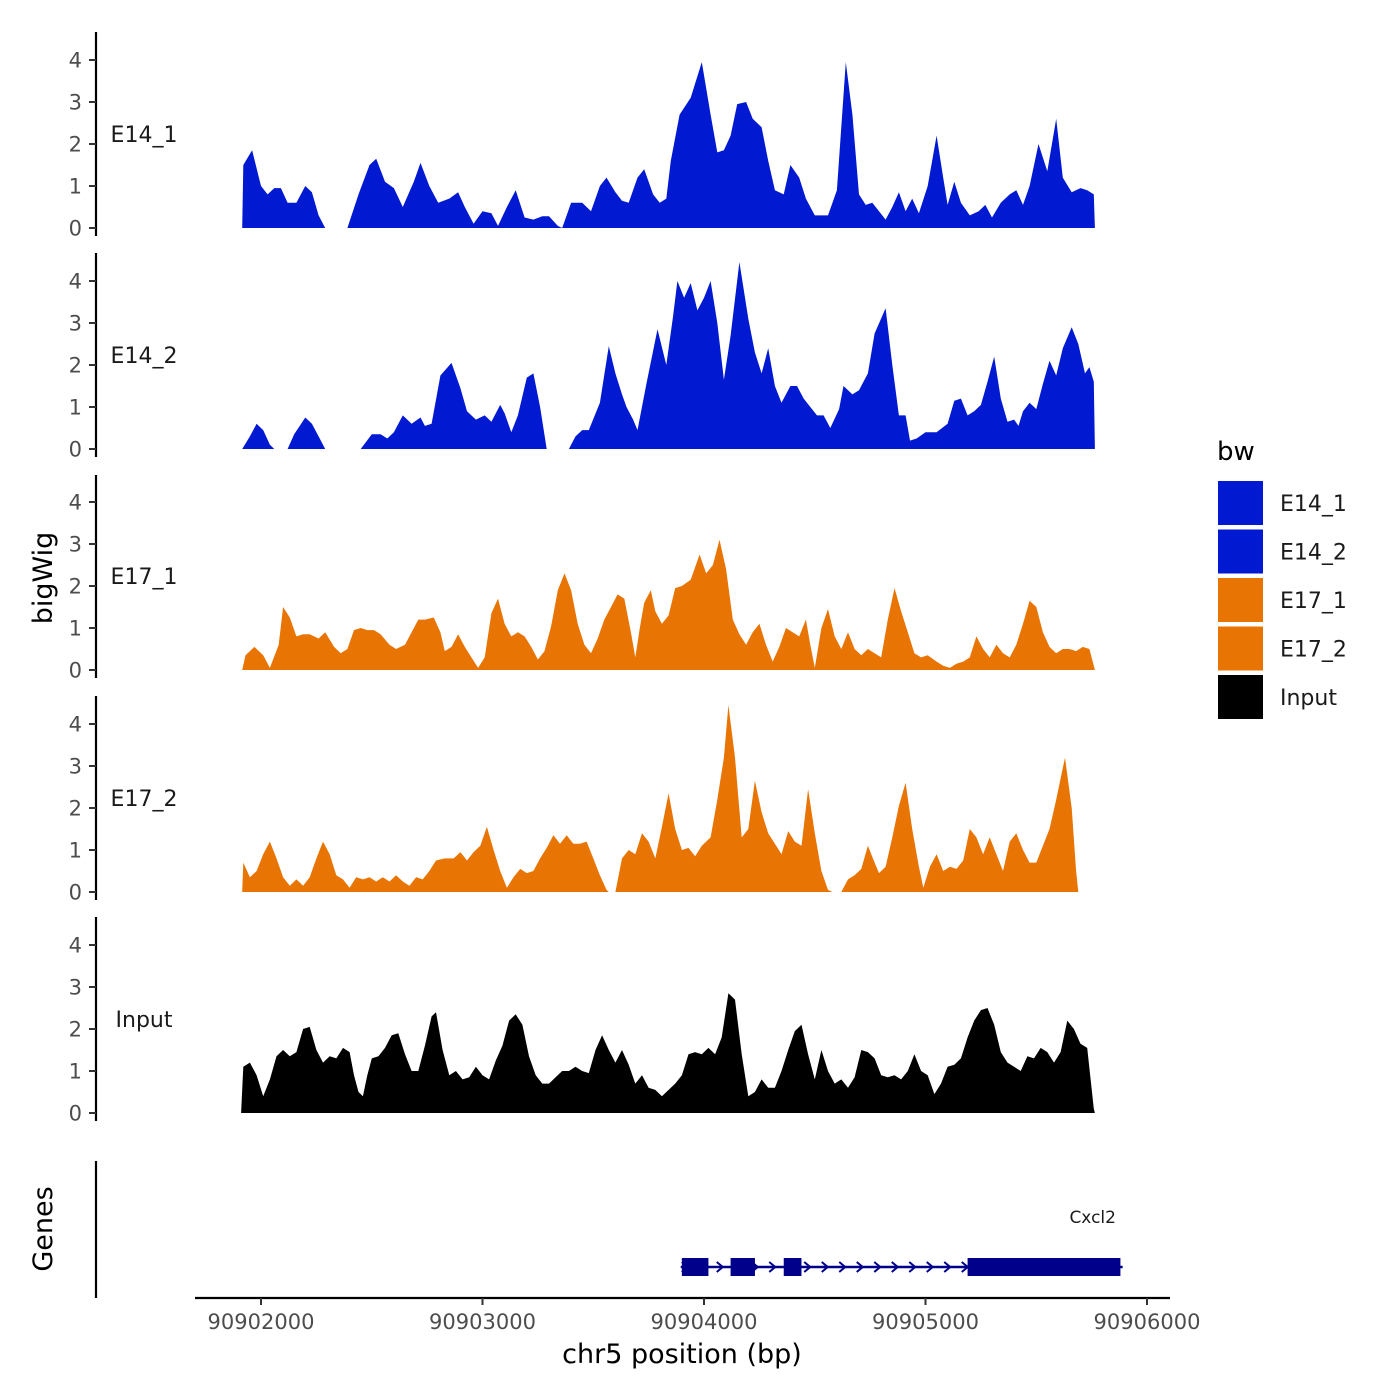 The width and height of the screenshot is (1400, 1400). I want to click on legend-label: E14_2, so click(1313, 553).